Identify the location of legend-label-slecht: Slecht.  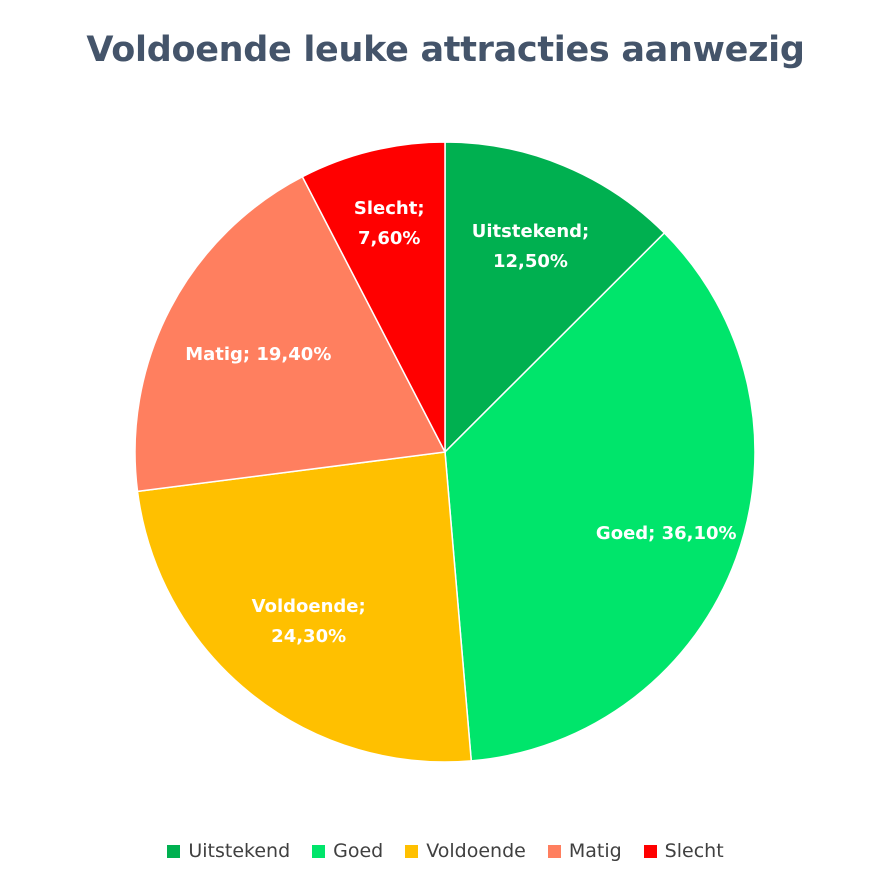
(694, 851).